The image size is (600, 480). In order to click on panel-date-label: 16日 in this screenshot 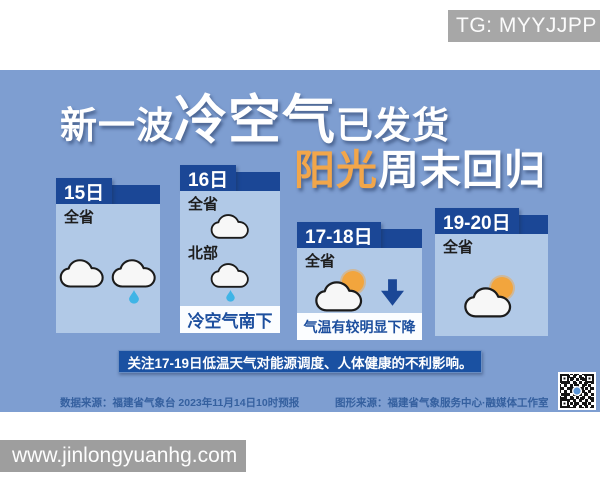, I will do `click(208, 178)`.